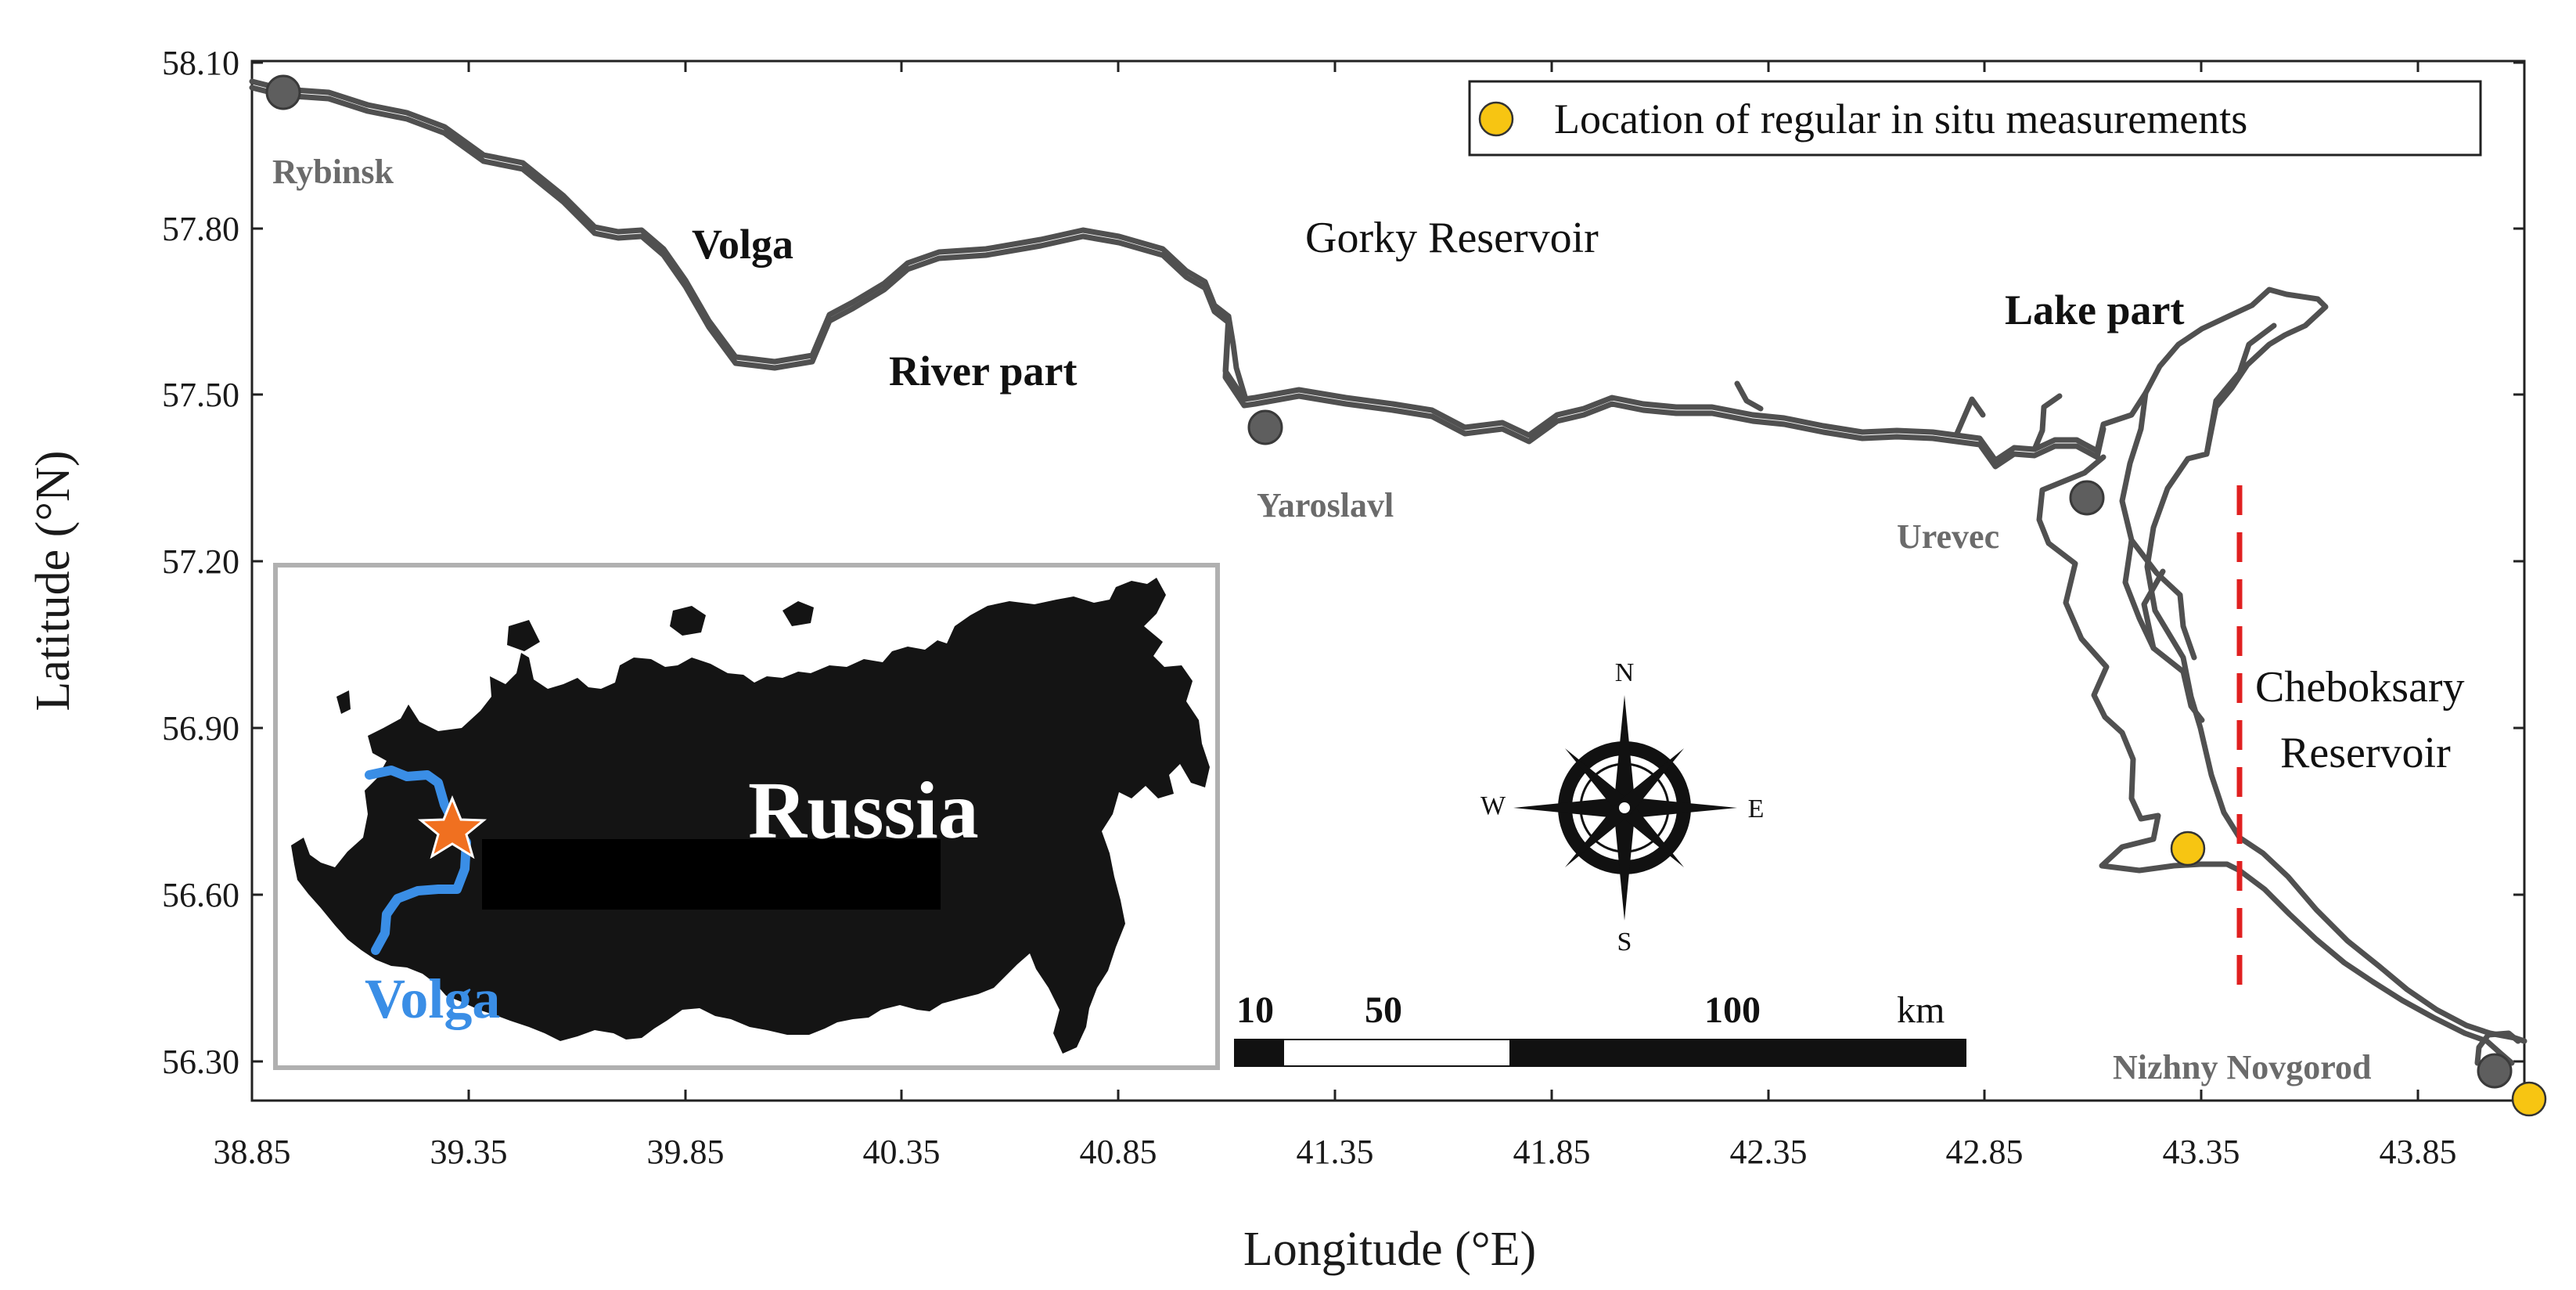  I want to click on inset-redaction-bar, so click(711, 875).